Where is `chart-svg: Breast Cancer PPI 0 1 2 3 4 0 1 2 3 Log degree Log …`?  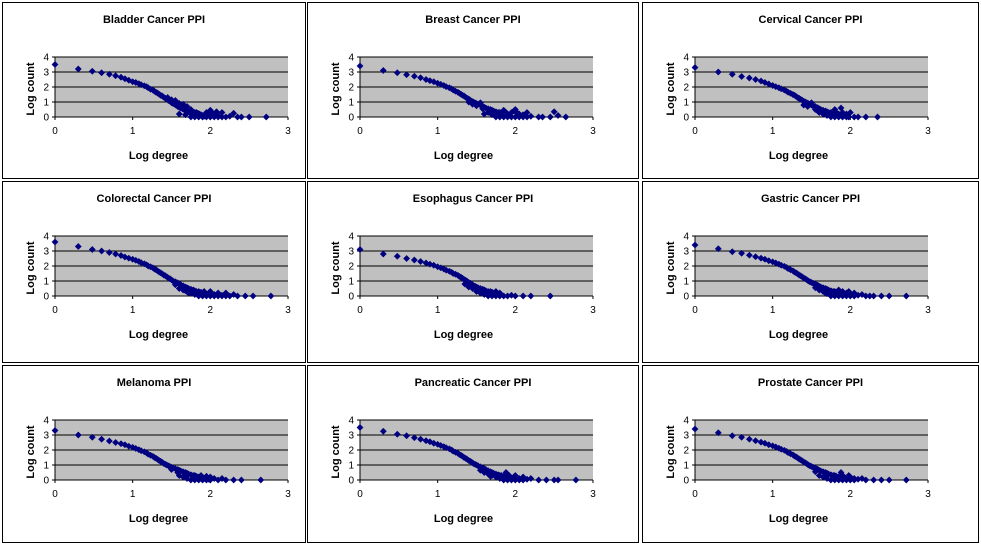
chart-svg: Breast Cancer PPI 0 1 2 3 4 0 1 2 3 Log degree Log … is located at coordinates (463, 88).